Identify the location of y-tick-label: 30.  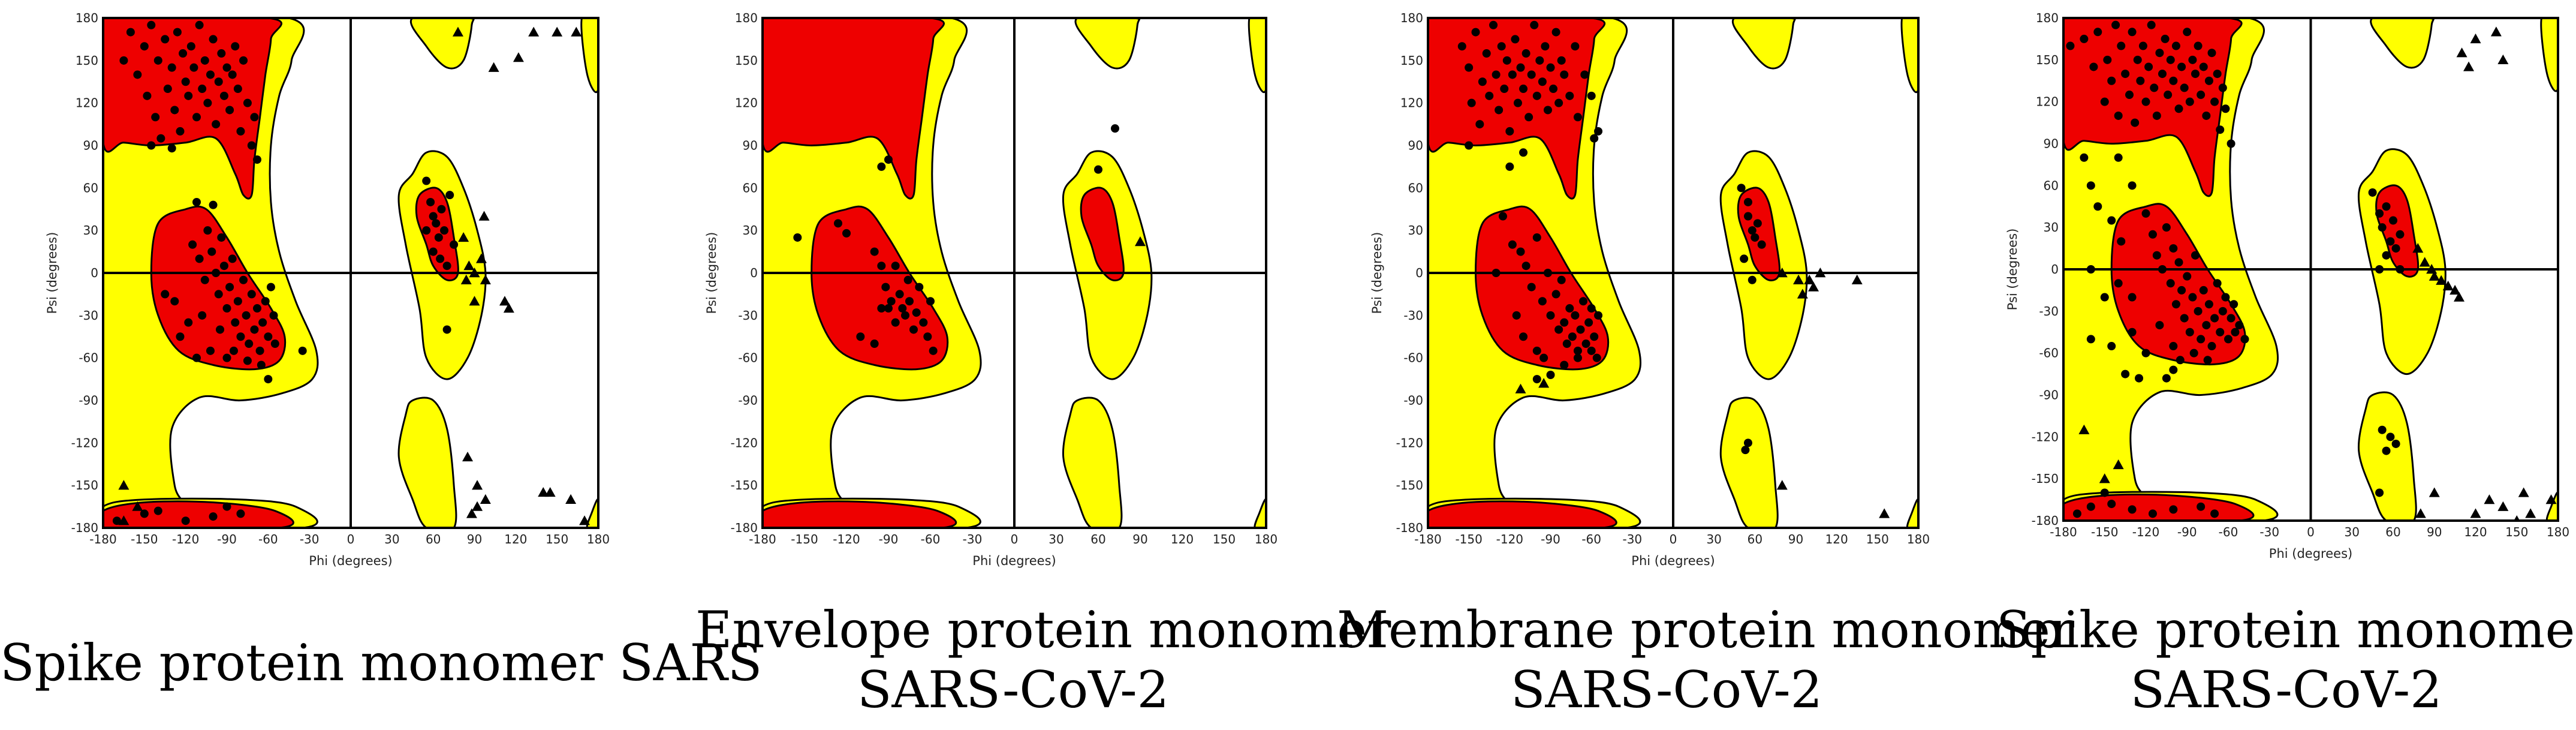
(1416, 231).